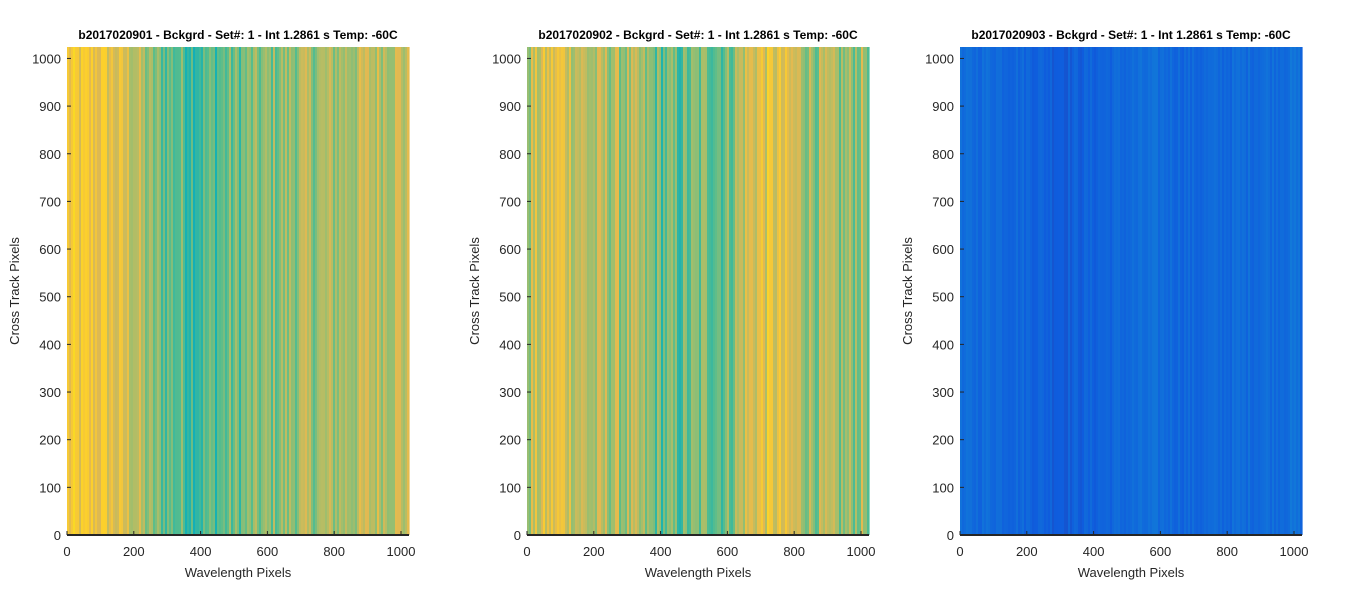  What do you see at coordinates (134, 551) in the screenshot?
I see `x-tick-label: 200` at bounding box center [134, 551].